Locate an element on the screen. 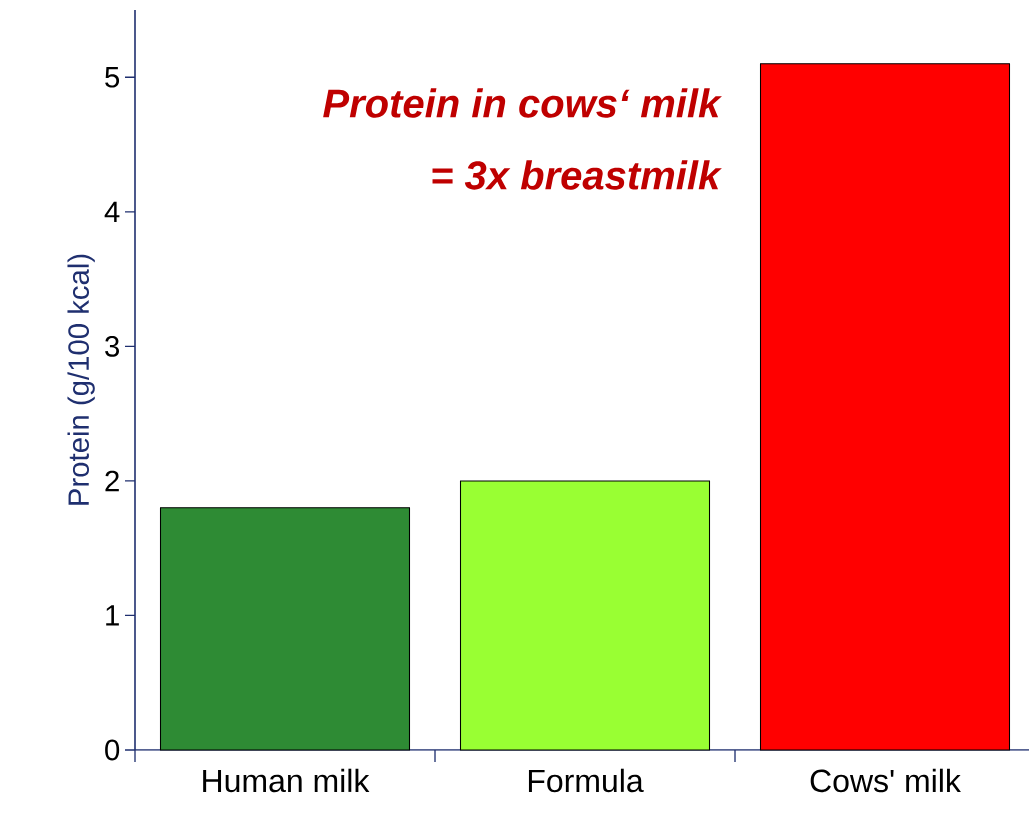  y-axis-title: Protein (g/100 kcal) is located at coordinates (81, 379).